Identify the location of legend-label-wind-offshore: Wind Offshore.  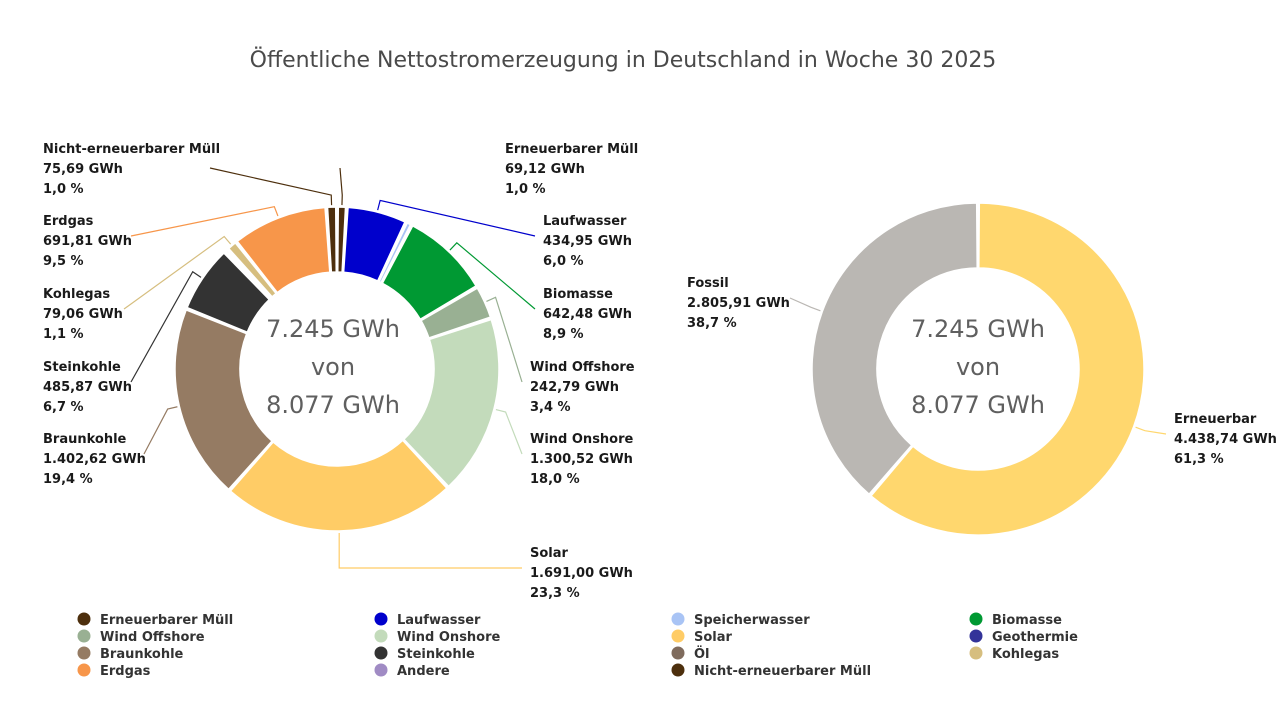
(152, 637).